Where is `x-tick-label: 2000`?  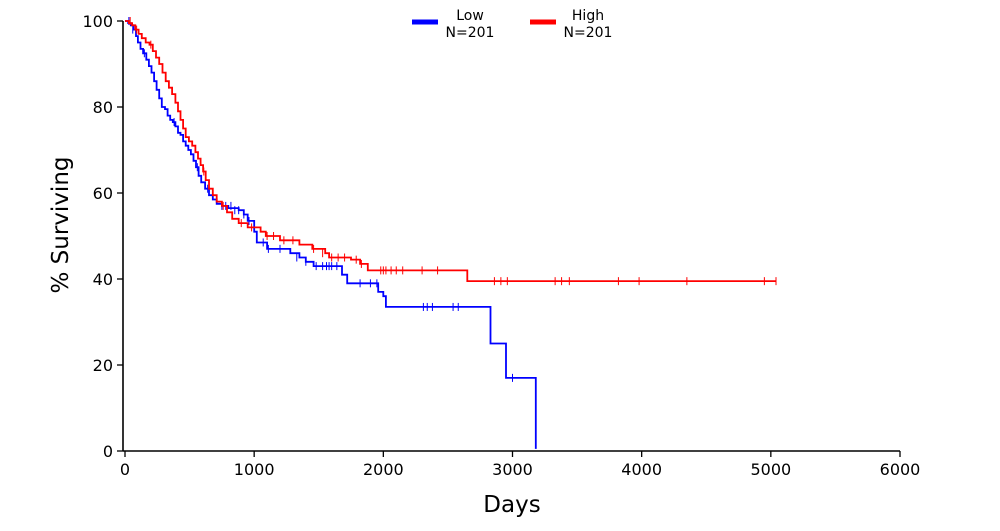 x-tick-label: 2000 is located at coordinates (383, 469).